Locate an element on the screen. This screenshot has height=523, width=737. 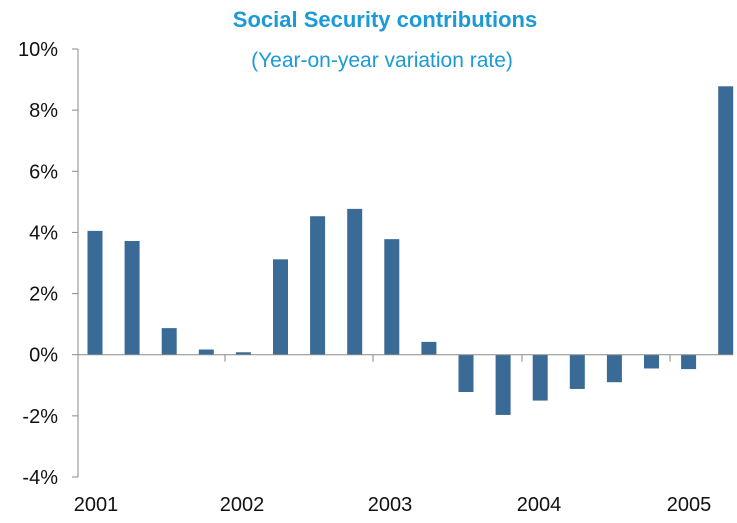
y-tick-label: -2% is located at coordinates (40, 417).